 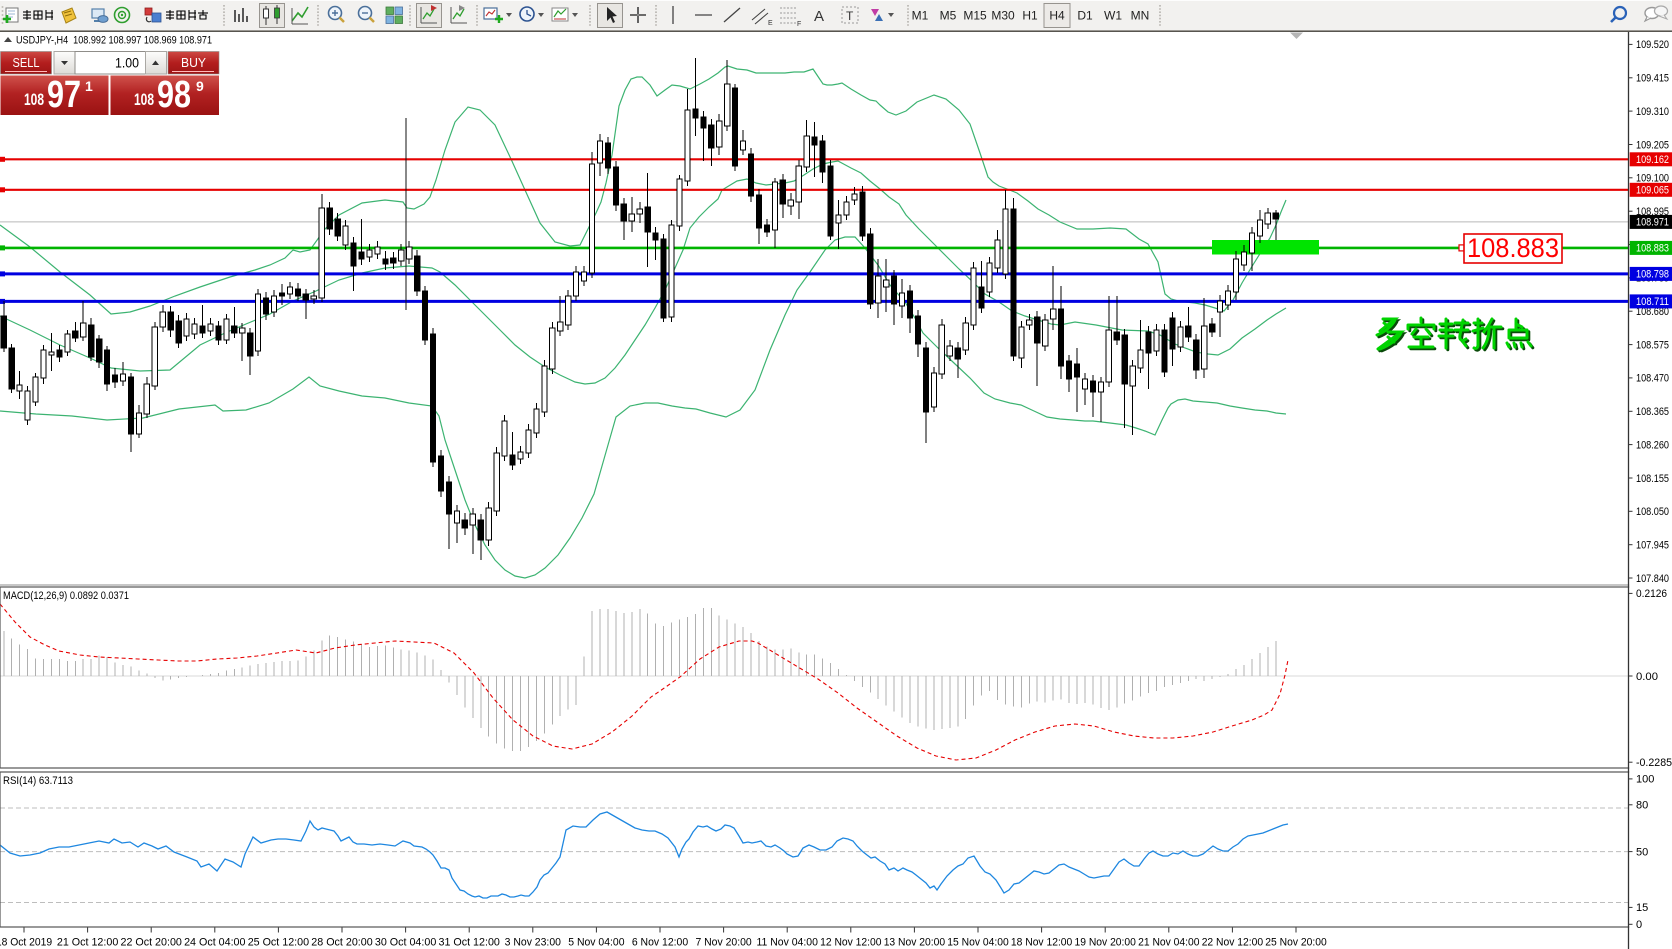 I want to click on svg-text: 108.680, so click(x=1652, y=312).